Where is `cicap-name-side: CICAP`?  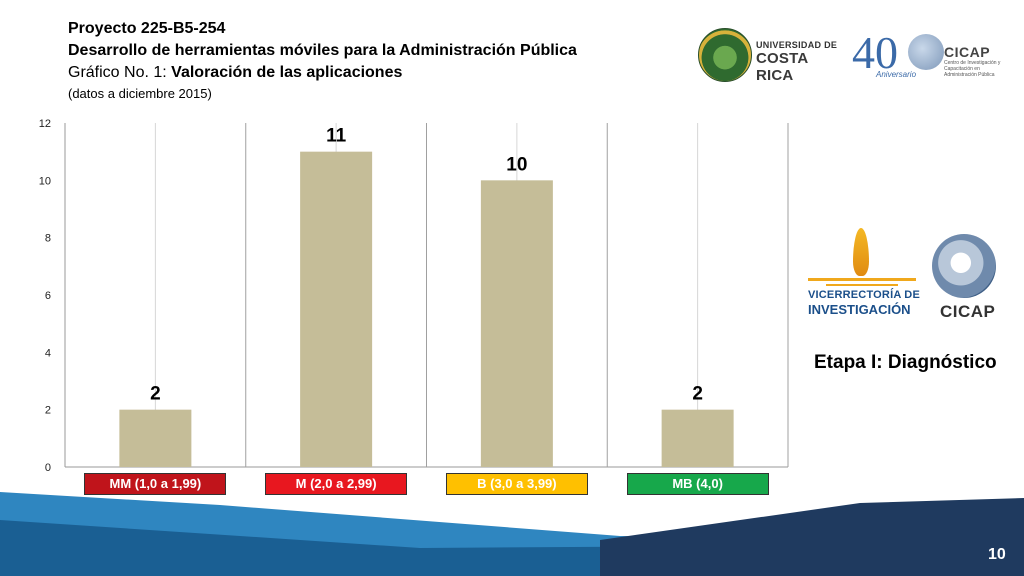 cicap-name-side: CICAP is located at coordinates (968, 311).